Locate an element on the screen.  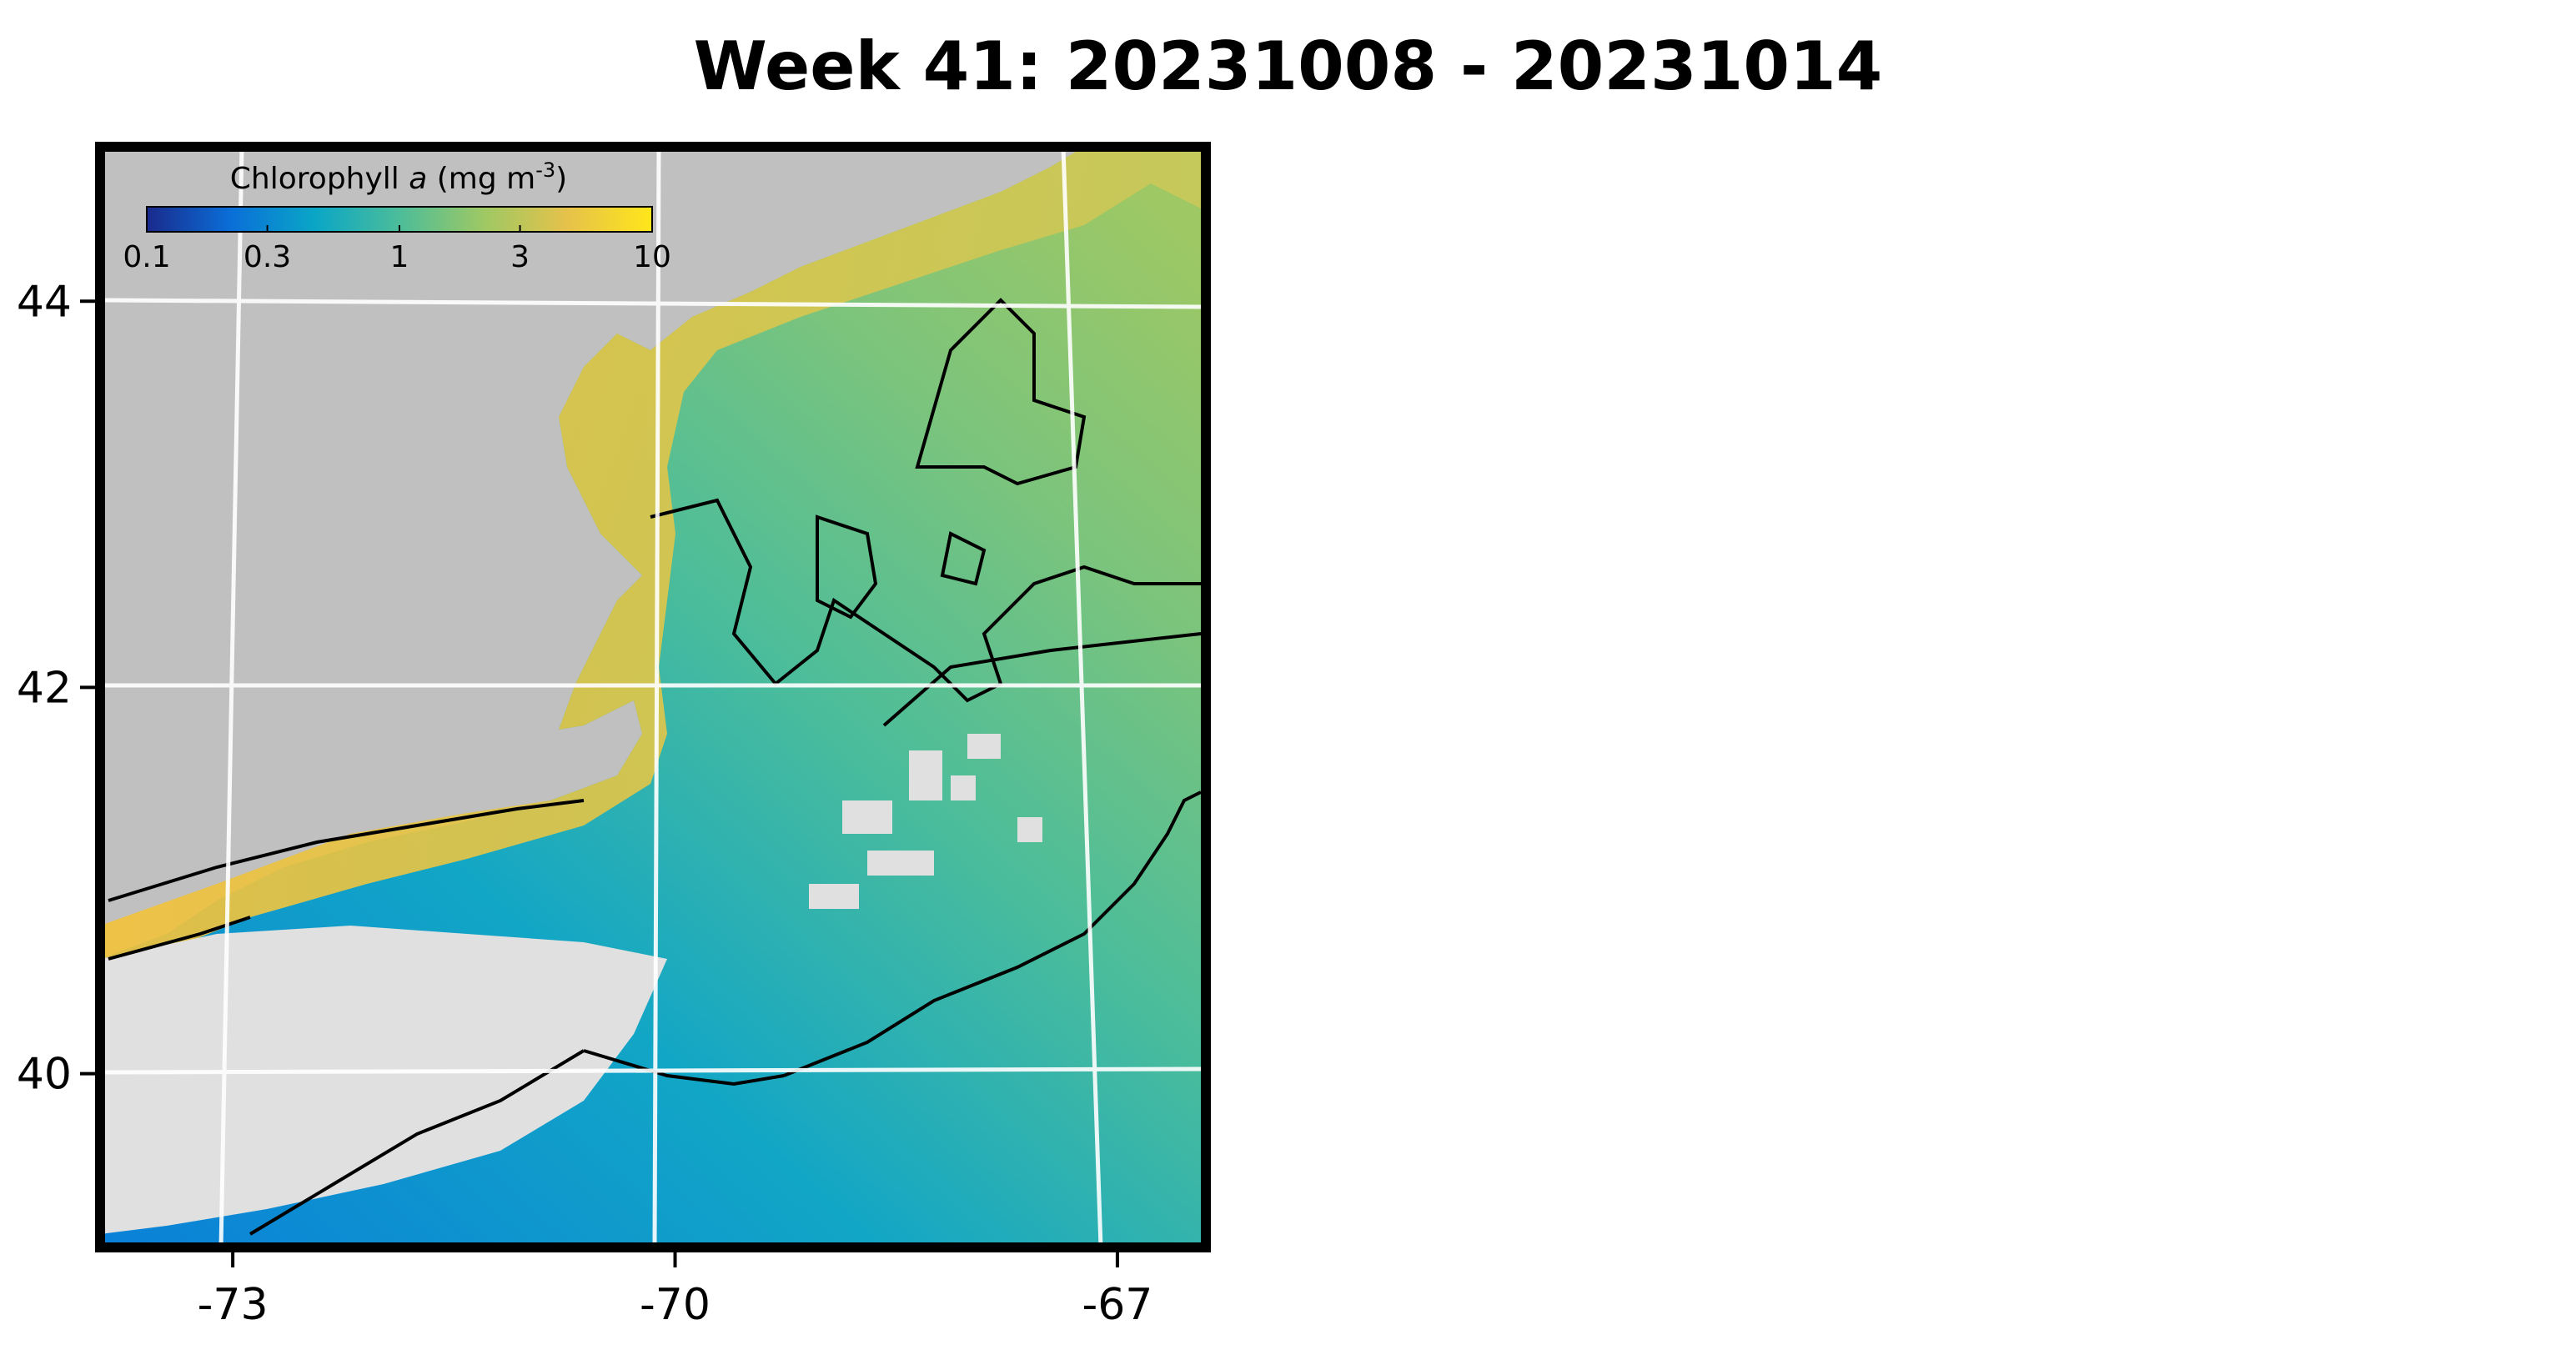
colorbar-tick-label: 10 is located at coordinates (652, 257).